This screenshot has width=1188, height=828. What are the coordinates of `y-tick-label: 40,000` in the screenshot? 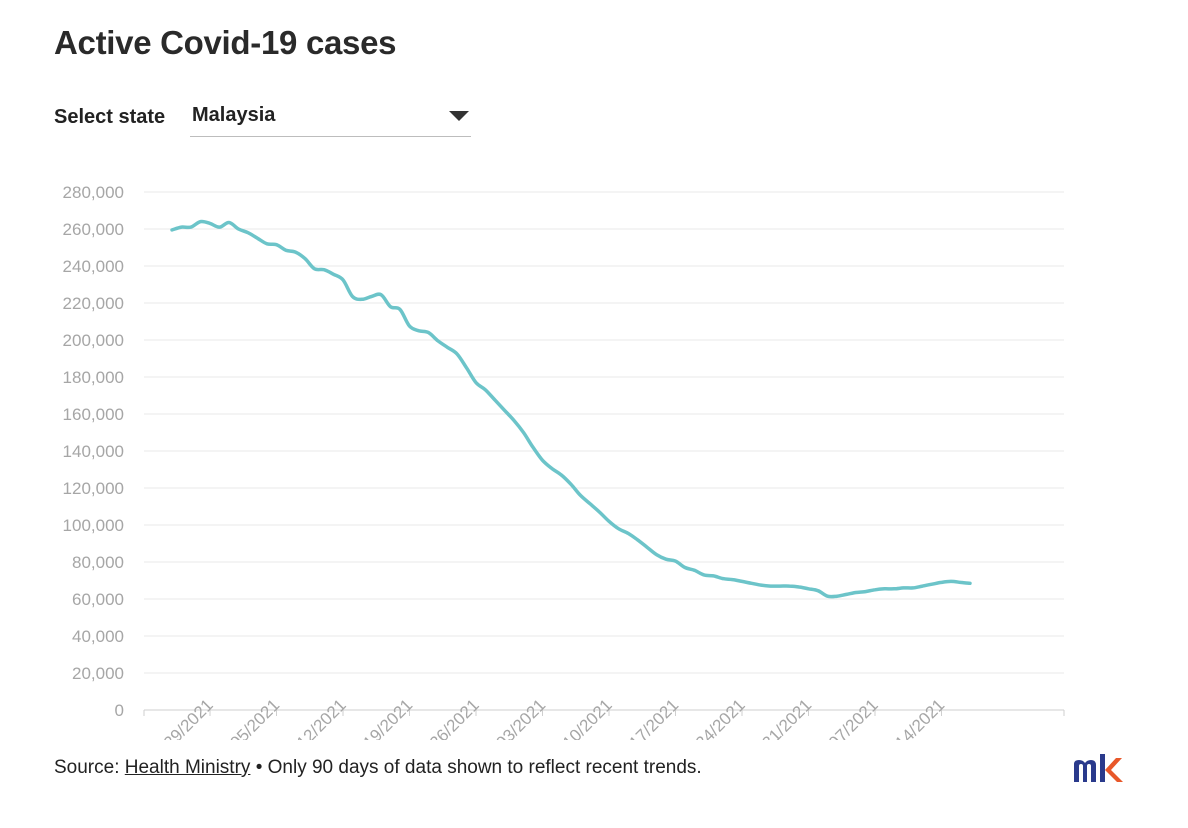 It's located at (98, 636).